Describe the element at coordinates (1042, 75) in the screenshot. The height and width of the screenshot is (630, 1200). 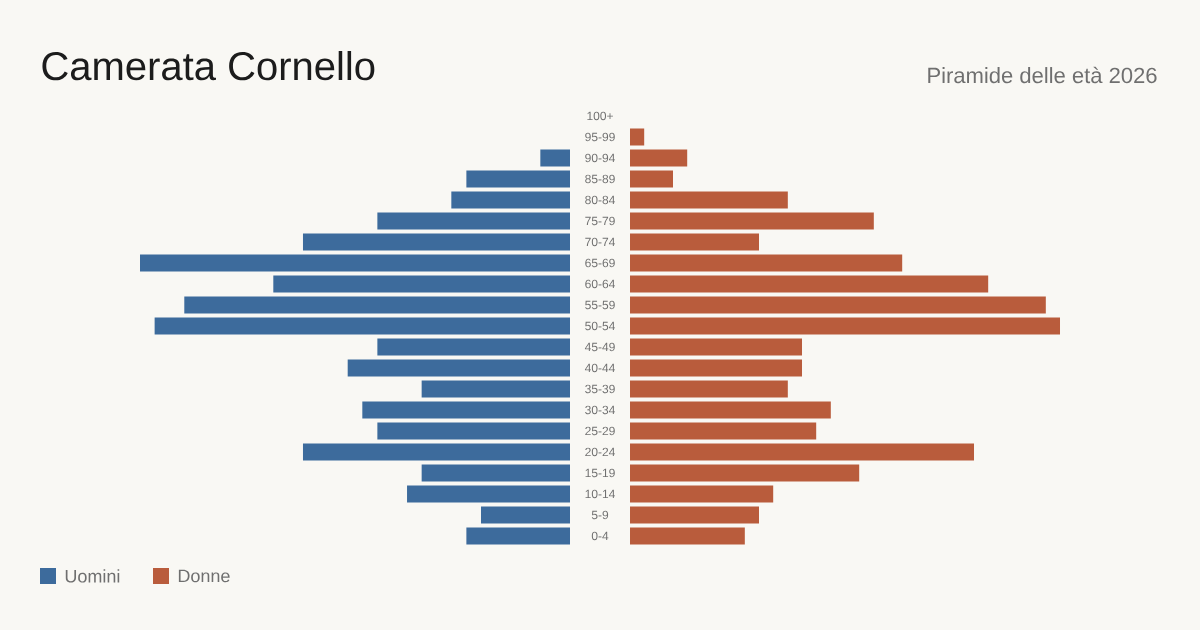
I see `chart-subtitle: Piramide delle età 2026` at that location.